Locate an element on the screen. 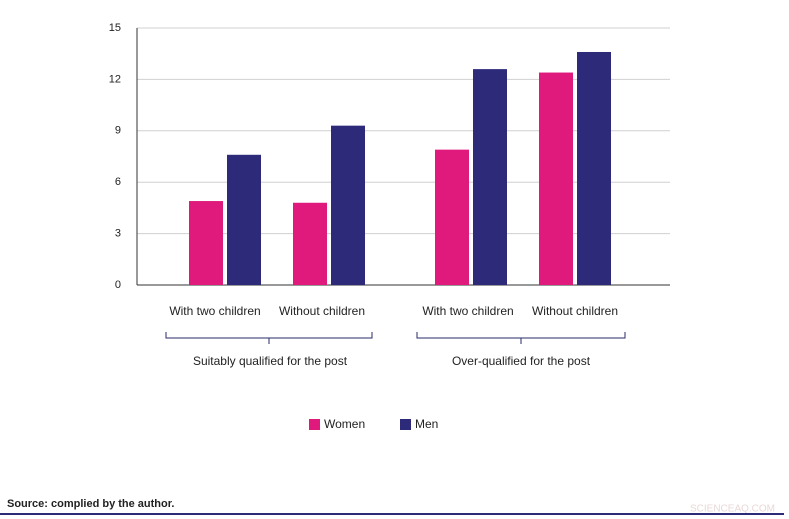  y-tick-label: 6 is located at coordinates (118, 182).